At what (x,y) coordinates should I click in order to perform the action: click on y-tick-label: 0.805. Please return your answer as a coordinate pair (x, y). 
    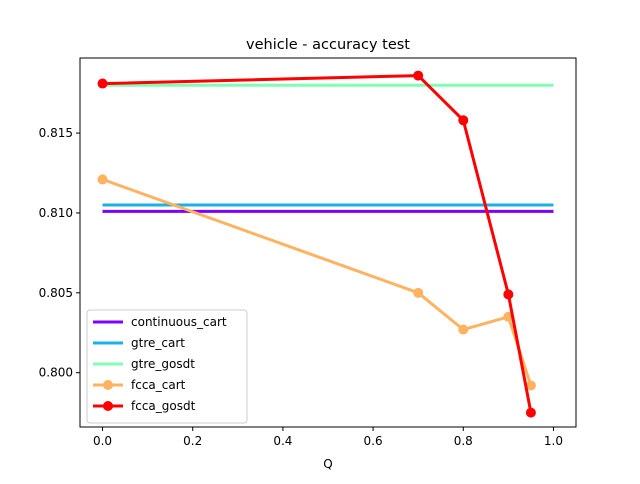
    Looking at the image, I should click on (56, 293).